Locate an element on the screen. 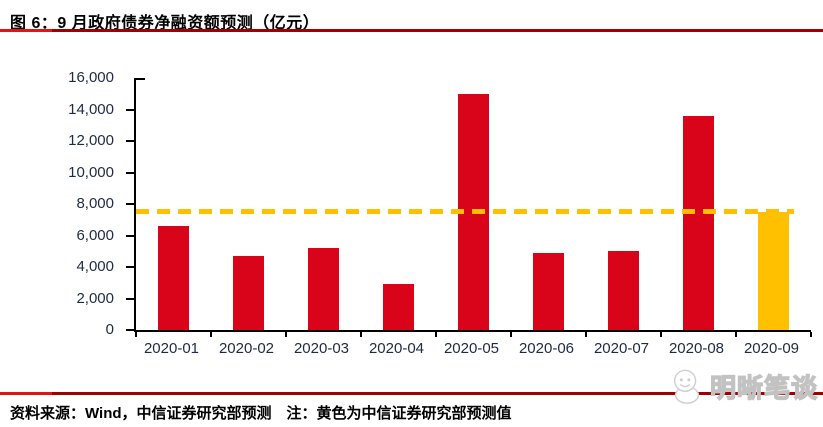  title-divider-highlight is located at coordinates (26, 30).